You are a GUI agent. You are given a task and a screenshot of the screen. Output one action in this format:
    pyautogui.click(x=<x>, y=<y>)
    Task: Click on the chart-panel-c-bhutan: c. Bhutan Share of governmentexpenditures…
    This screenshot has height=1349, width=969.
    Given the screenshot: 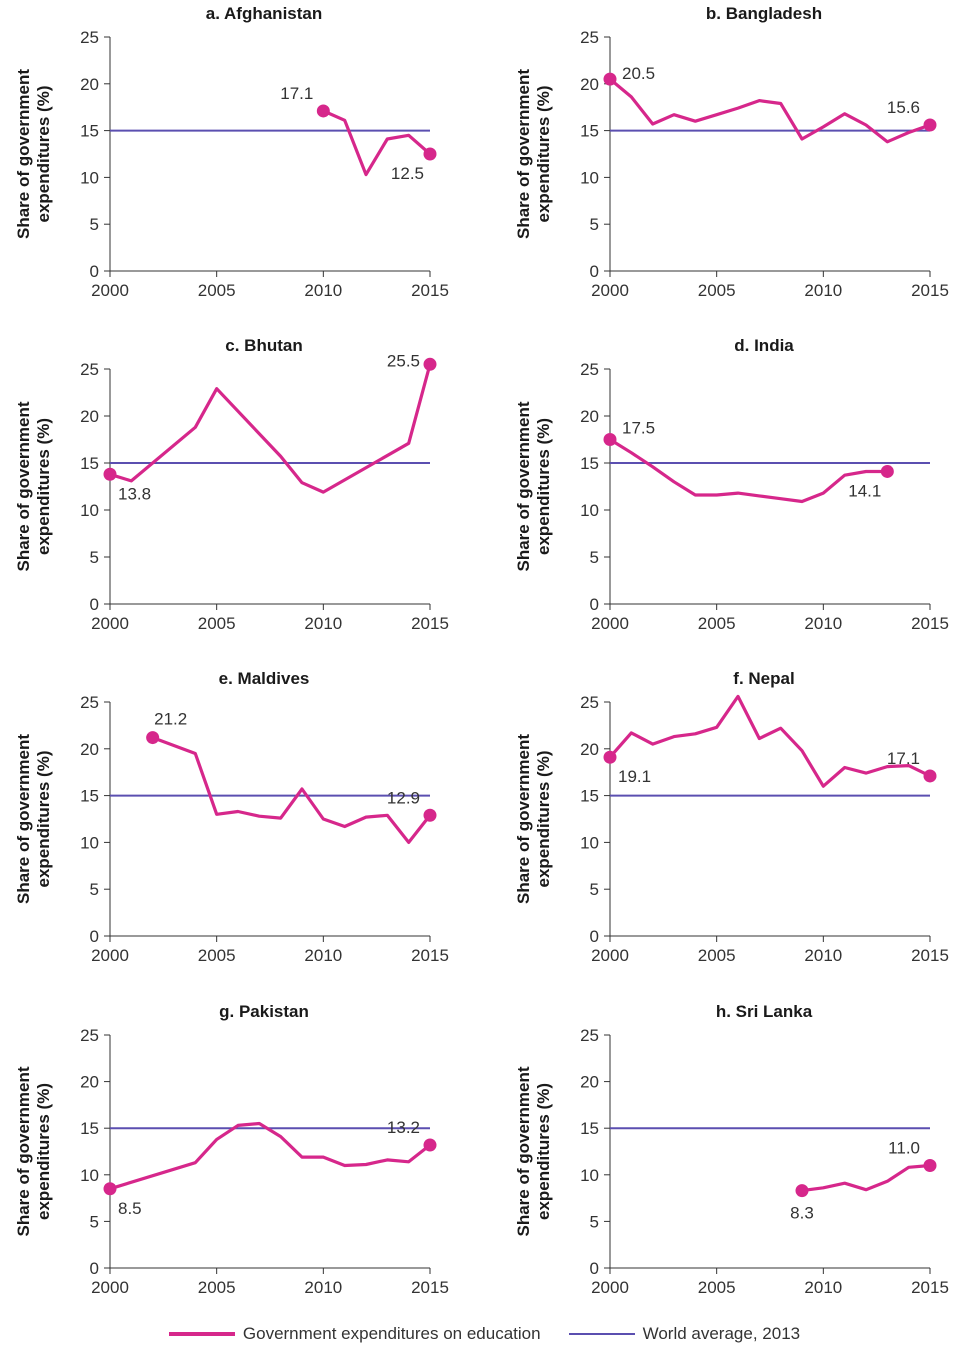 What is the action you would take?
    pyautogui.click(x=231, y=484)
    